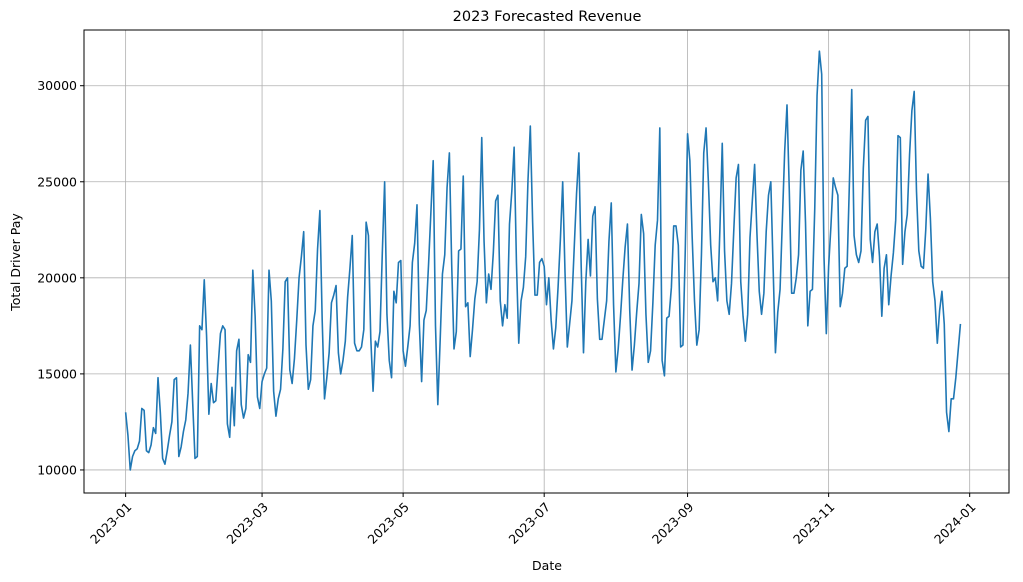 The height and width of the screenshot is (582, 1023). What do you see at coordinates (57, 373) in the screenshot?
I see `y-tick-label: 15000` at bounding box center [57, 373].